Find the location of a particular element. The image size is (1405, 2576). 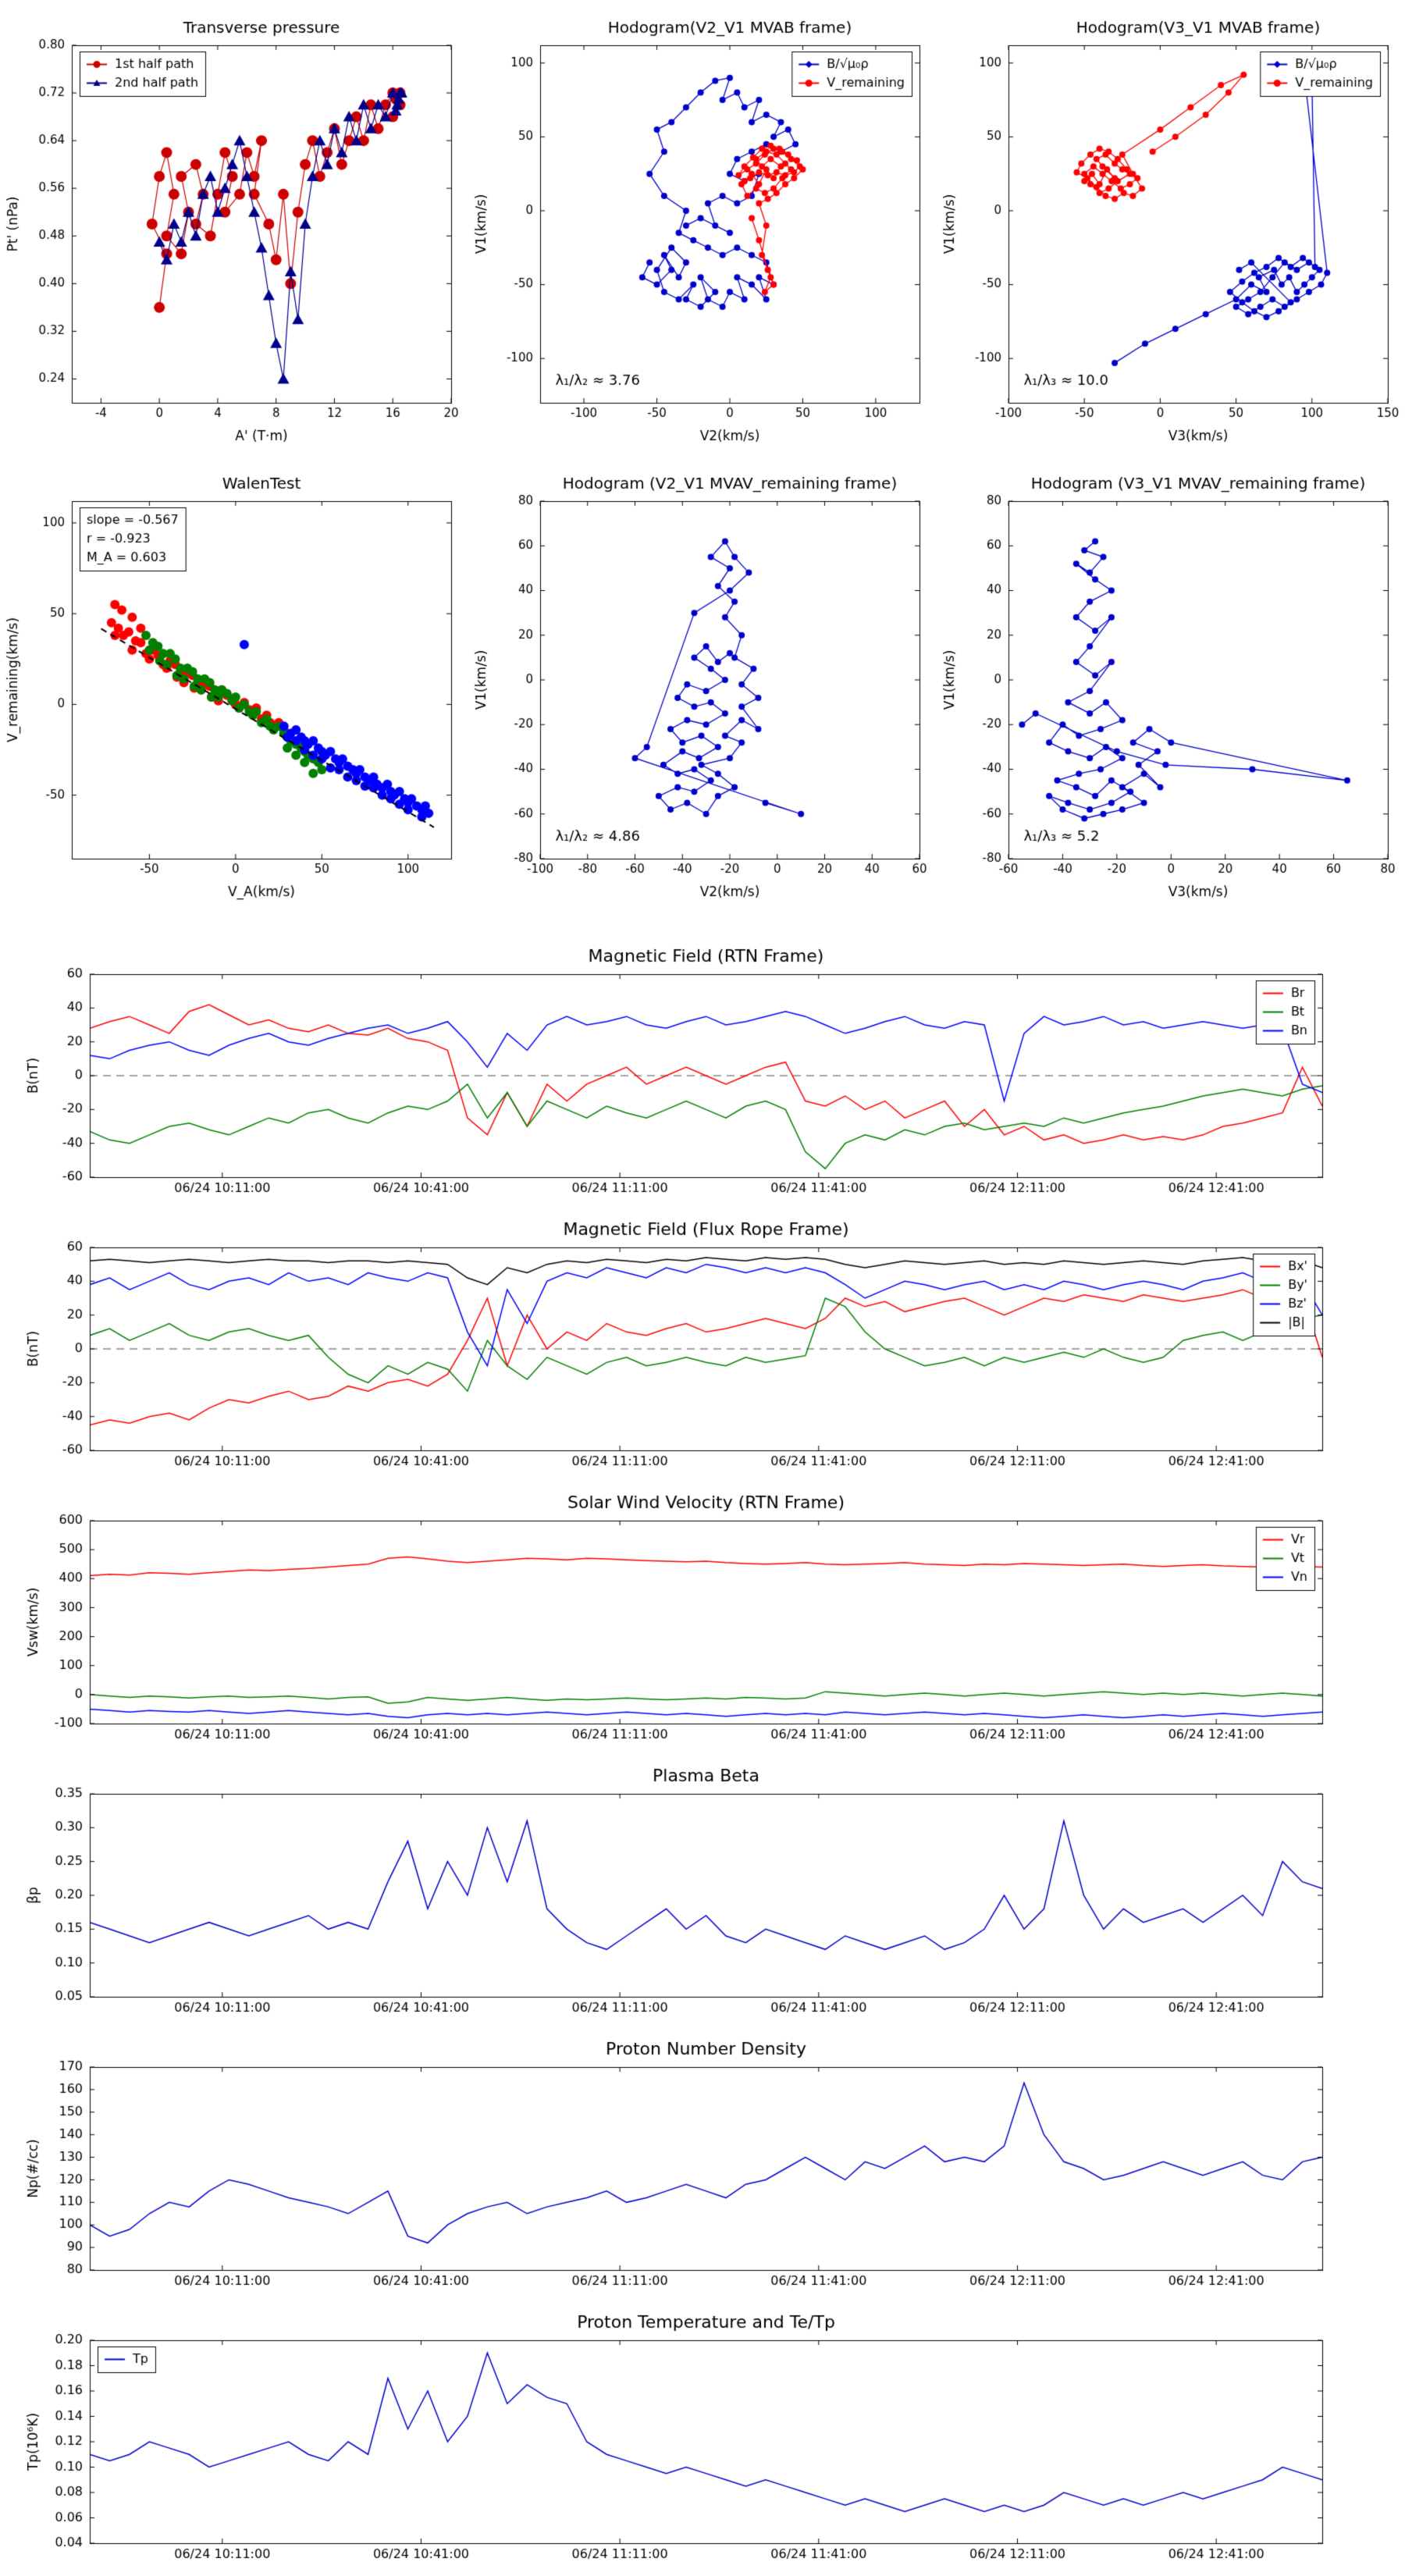

panel-hodogram-v2v1-mvab is located at coordinates (703, 228).